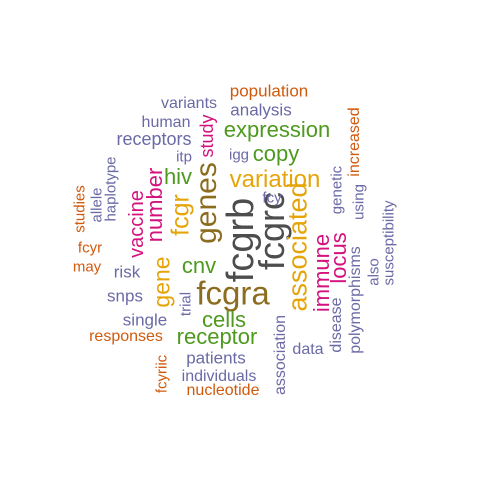 The image size is (480, 480). Describe the element at coordinates (275, 179) in the screenshot. I see `word-variation: variation` at that location.